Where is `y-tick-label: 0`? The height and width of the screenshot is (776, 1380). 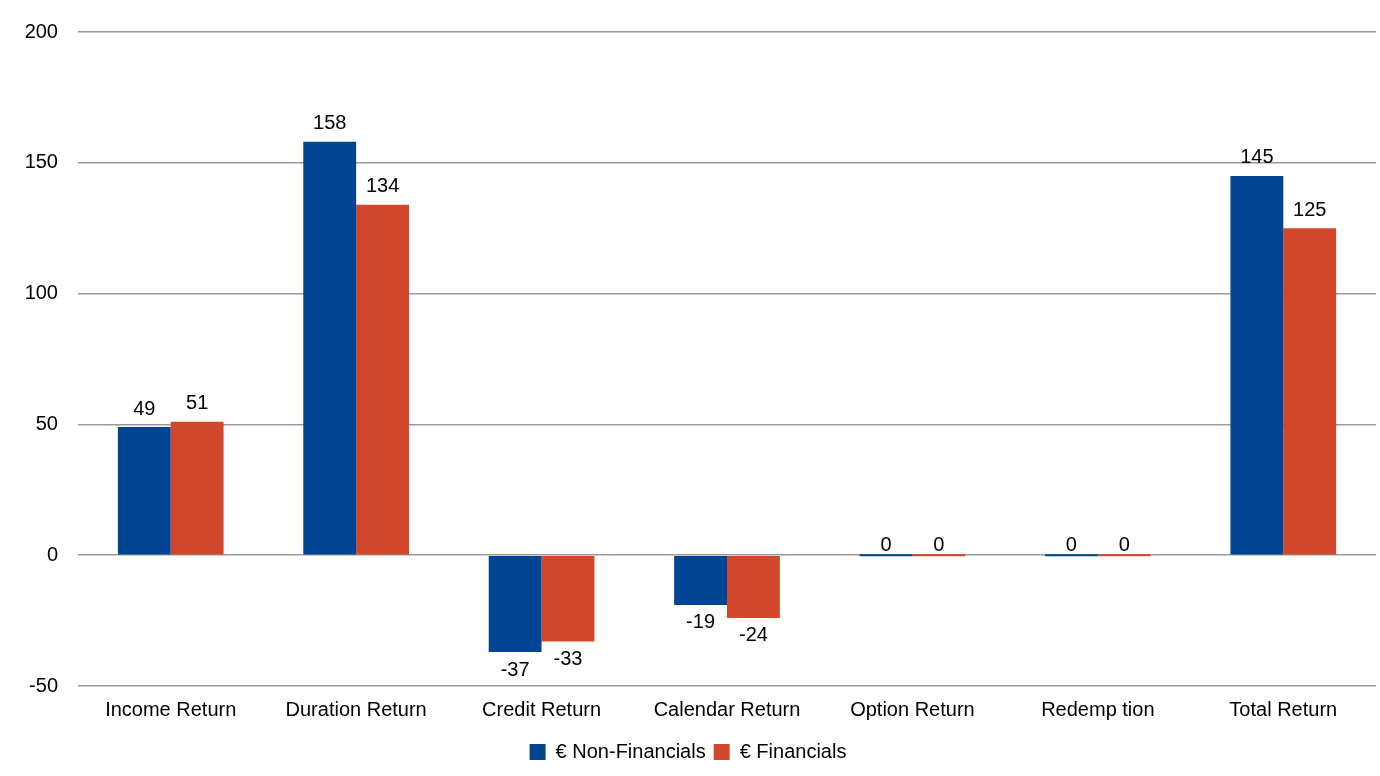 y-tick-label: 0 is located at coordinates (52, 553).